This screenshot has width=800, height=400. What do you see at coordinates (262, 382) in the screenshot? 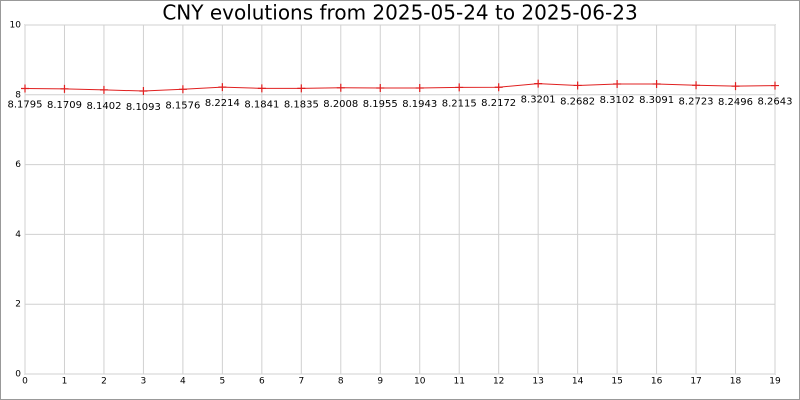
I see `x-tick-label: 6` at bounding box center [262, 382].